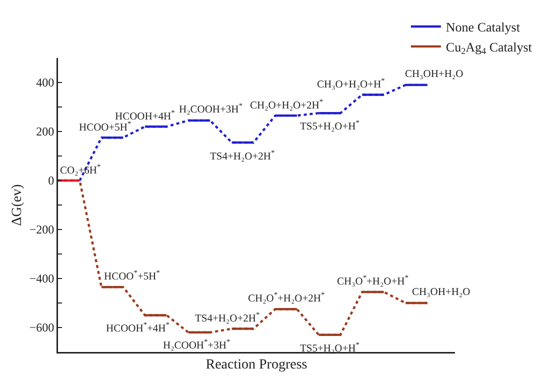 This screenshot has height=382, width=550. I want to click on y-tick-label: 0, so click(51, 181).